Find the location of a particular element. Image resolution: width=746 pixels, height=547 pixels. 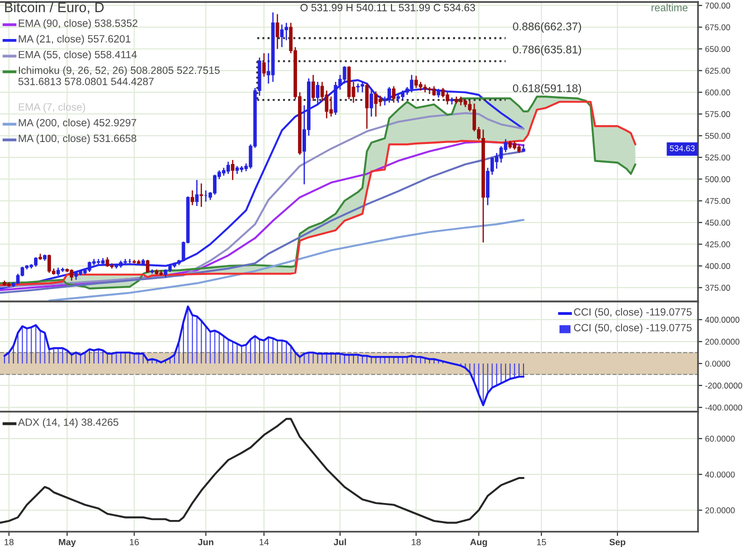

y-tick-label: 40.0000 is located at coordinates (720, 475).